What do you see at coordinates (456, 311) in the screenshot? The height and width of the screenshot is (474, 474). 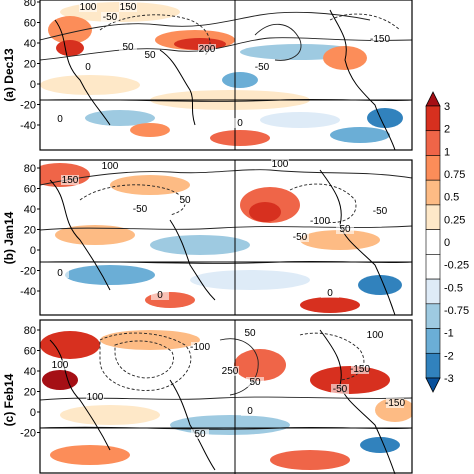 I see `colorbar-tick-label: -0.75` at bounding box center [456, 311].